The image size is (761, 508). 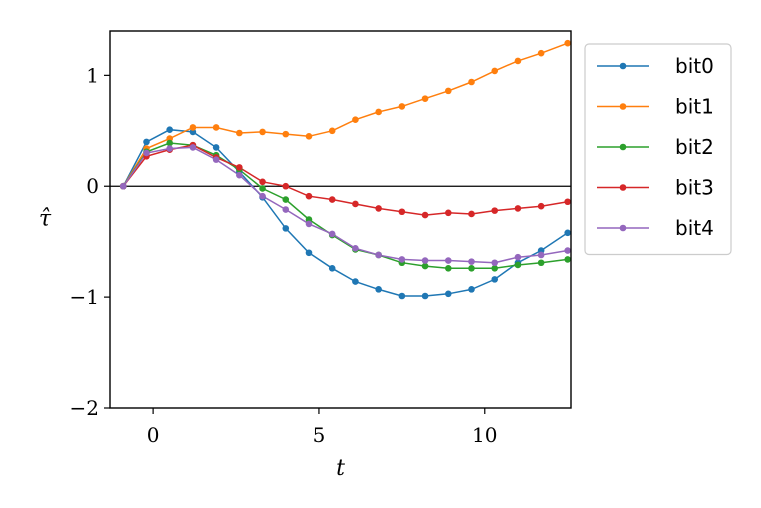 I want to click on legend-label-bit4: bit4, so click(x=694, y=228).